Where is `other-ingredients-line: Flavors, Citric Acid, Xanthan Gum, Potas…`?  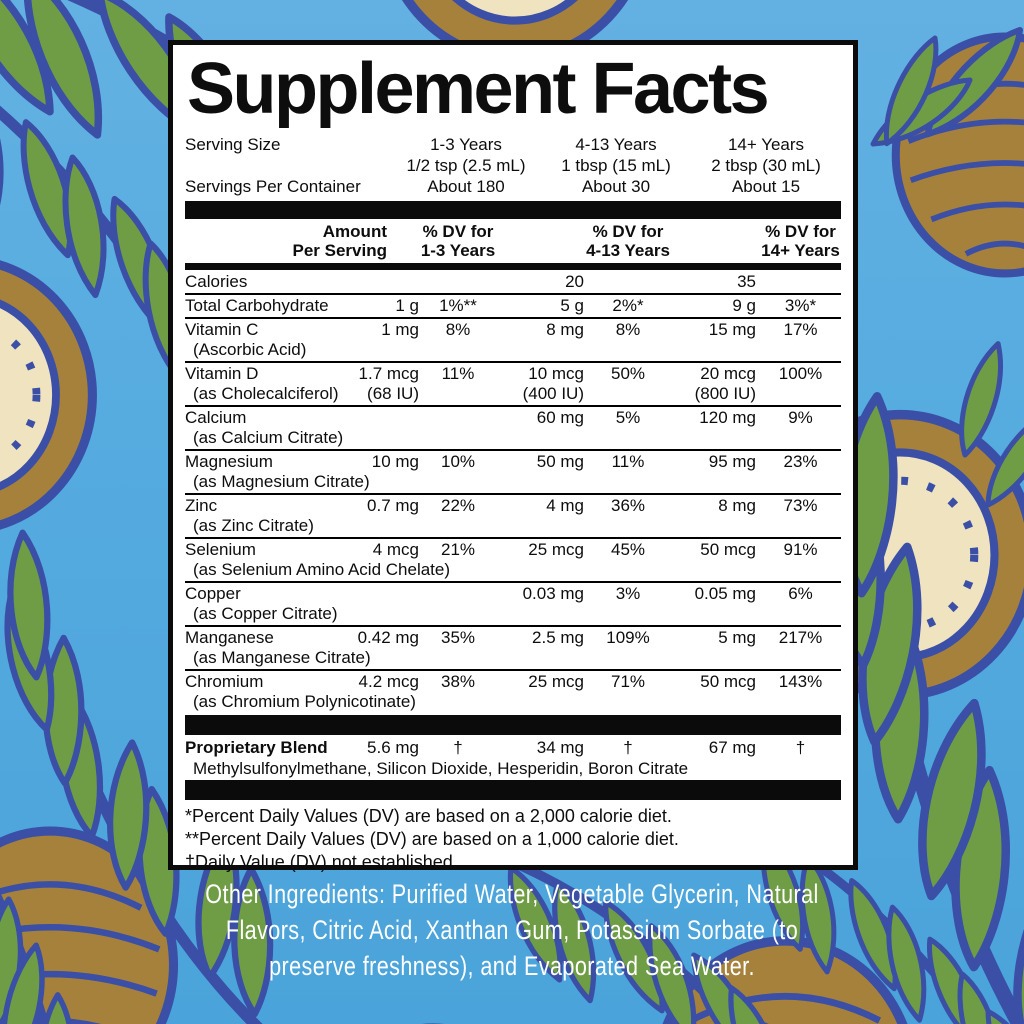 other-ingredients-line: Flavors, Citric Acid, Xanthan Gum, Potas… is located at coordinates (512, 930).